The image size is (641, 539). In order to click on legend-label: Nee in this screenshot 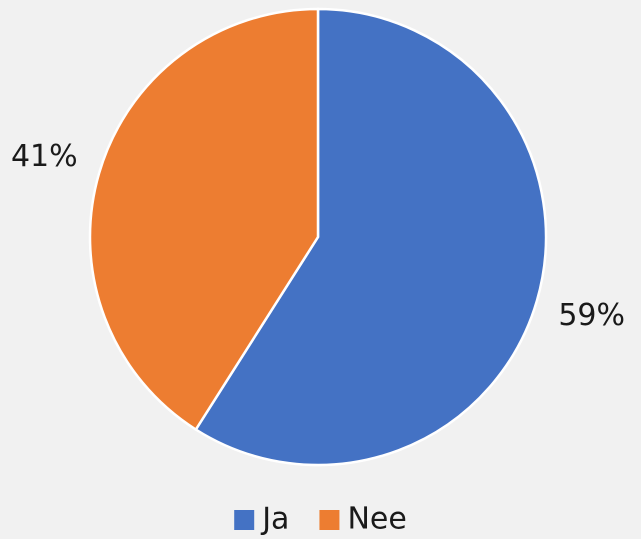, I will do `click(376, 519)`.